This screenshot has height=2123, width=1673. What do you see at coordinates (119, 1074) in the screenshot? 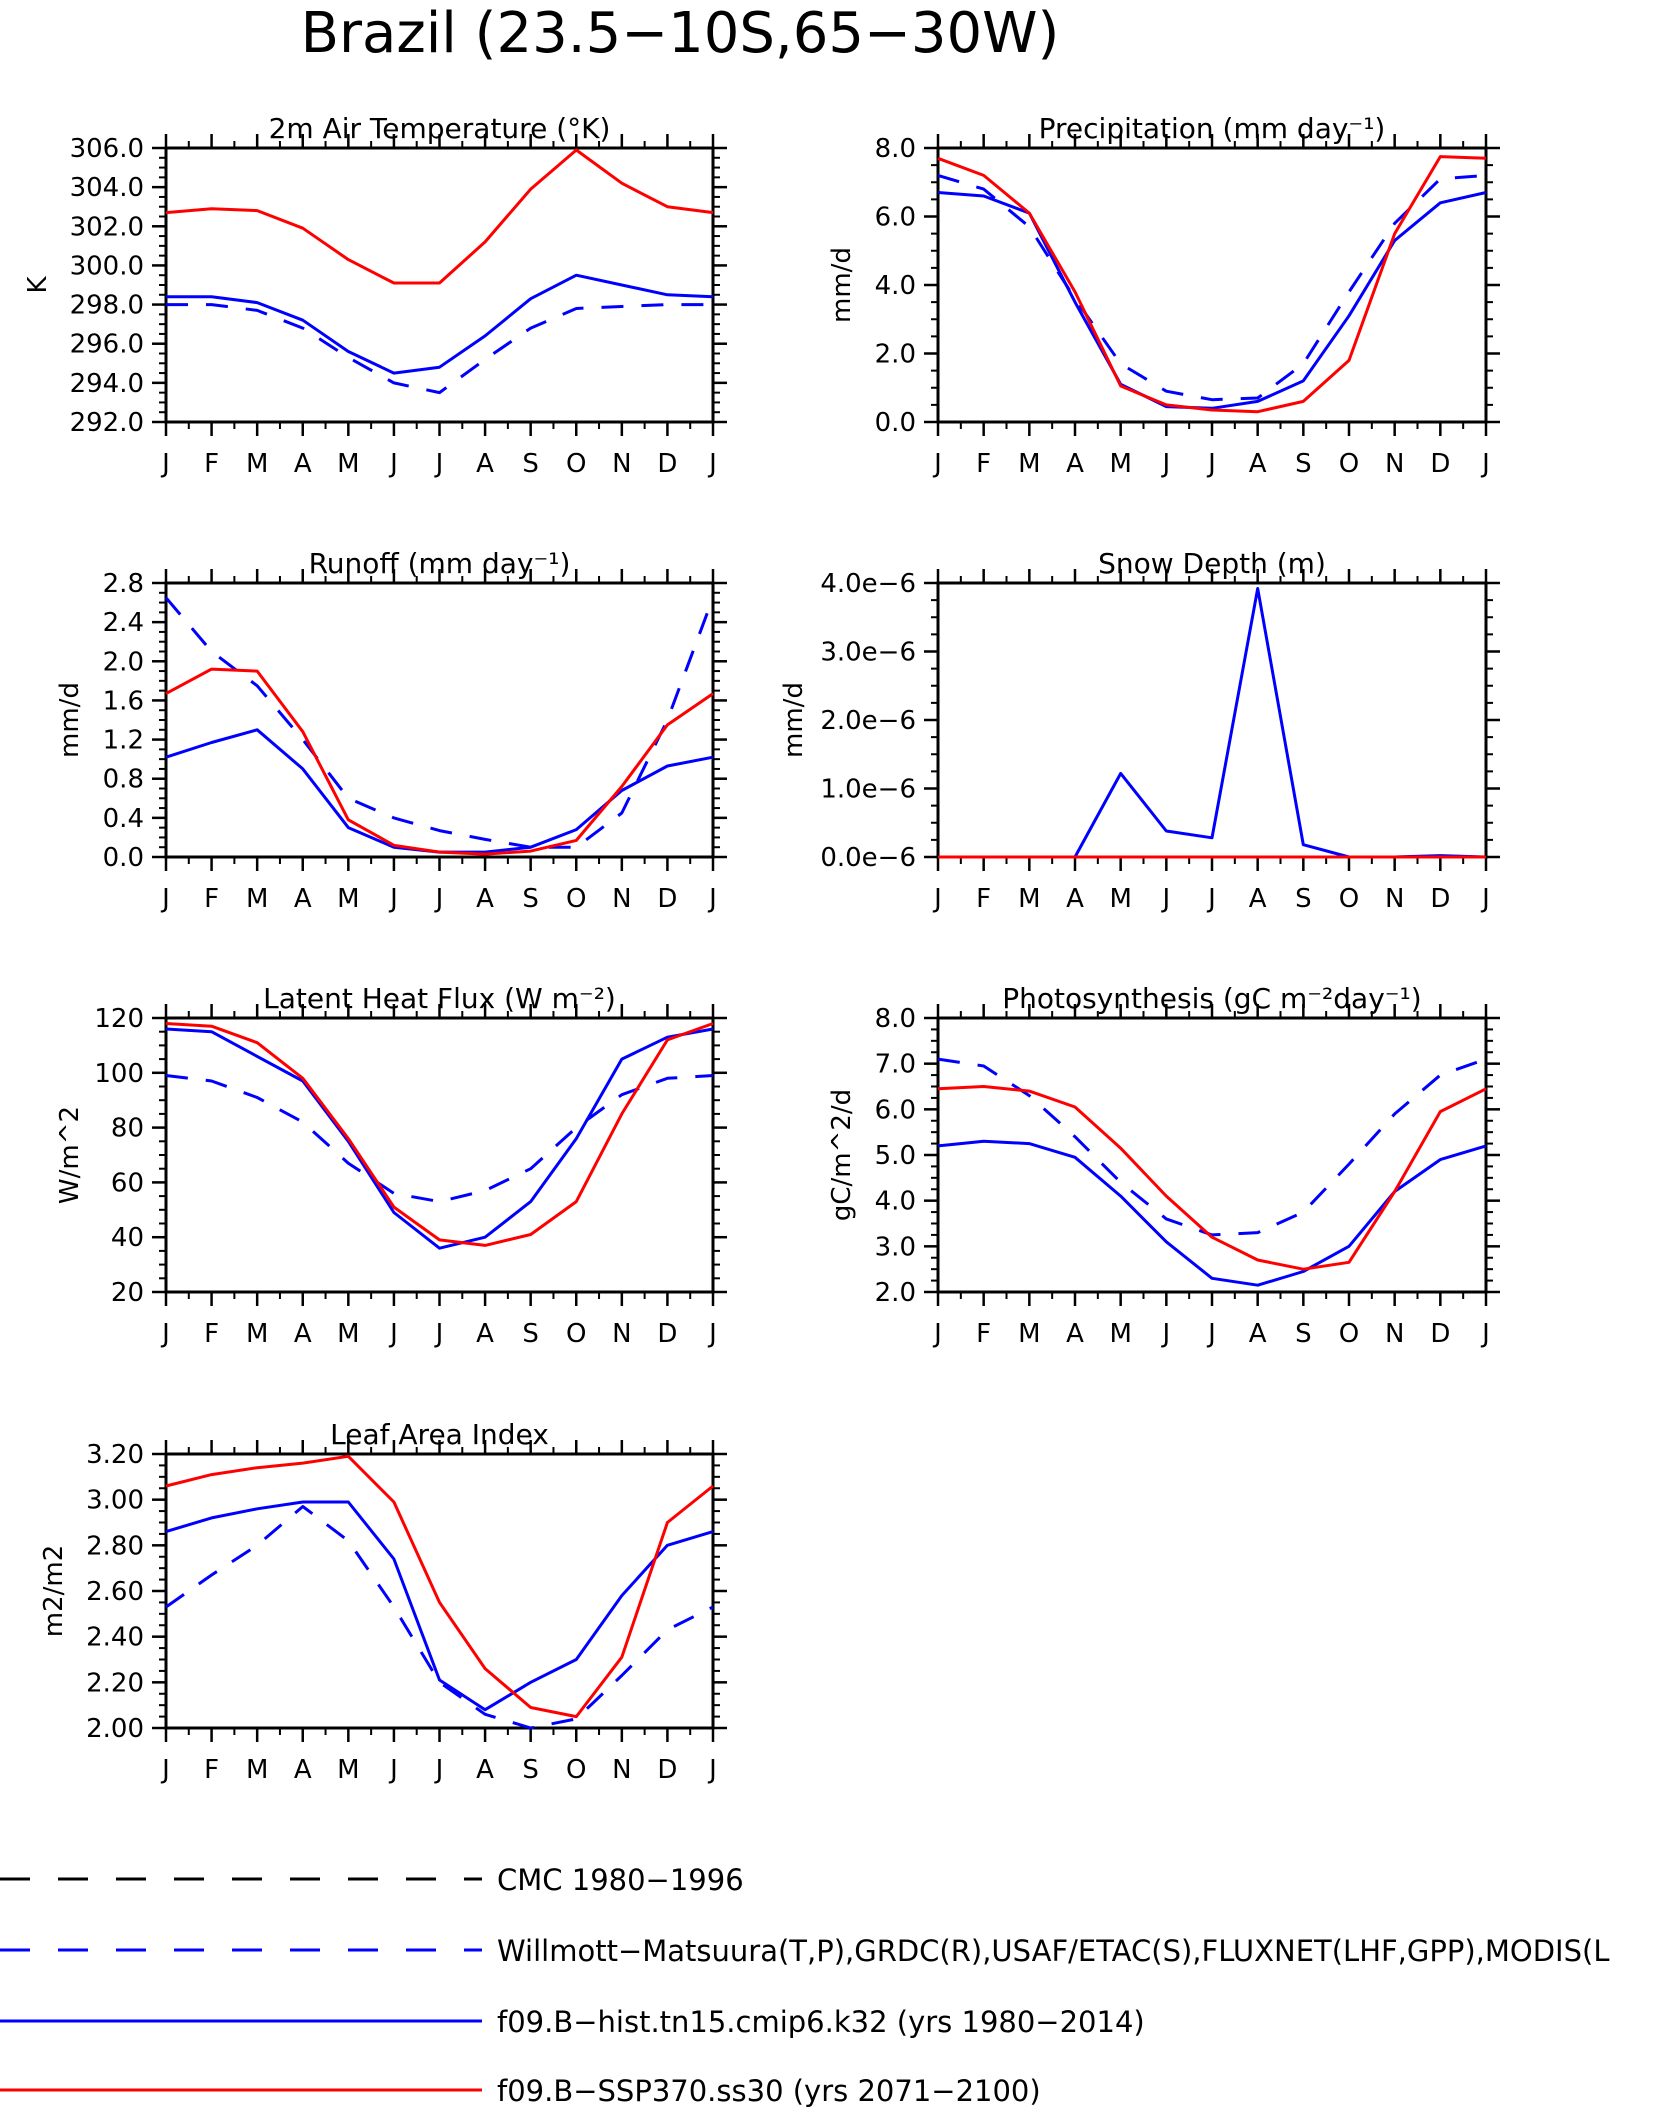
I see `y-tick-label: 100` at bounding box center [119, 1074].